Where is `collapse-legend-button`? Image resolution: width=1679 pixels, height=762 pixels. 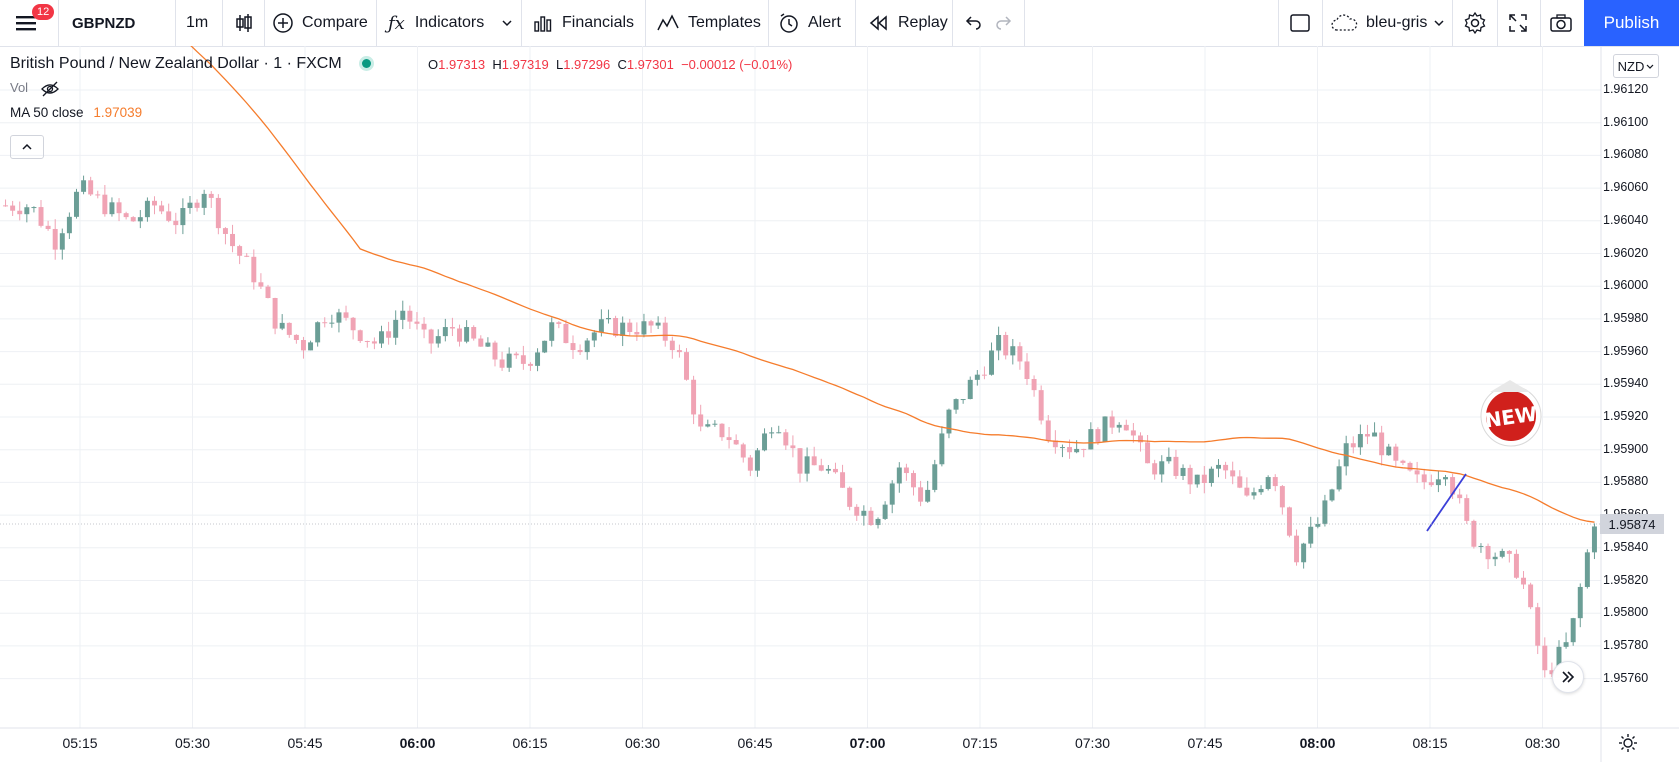
collapse-legend-button is located at coordinates (27, 147).